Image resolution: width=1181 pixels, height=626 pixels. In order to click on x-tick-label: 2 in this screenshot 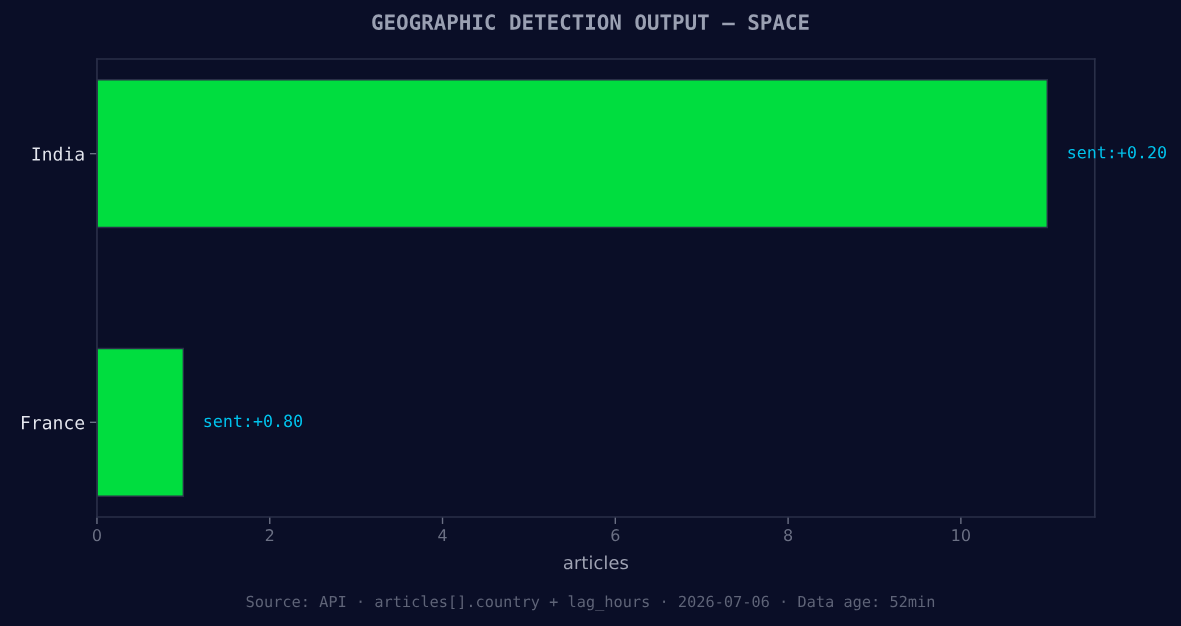, I will do `click(269, 535)`.